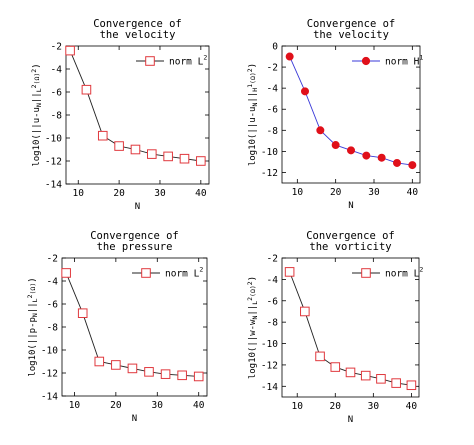  What do you see at coordinates (252, 114) in the screenshot?
I see `y-axis-label: log10(||u-uN||H1(Ω)2)` at bounding box center [252, 114].